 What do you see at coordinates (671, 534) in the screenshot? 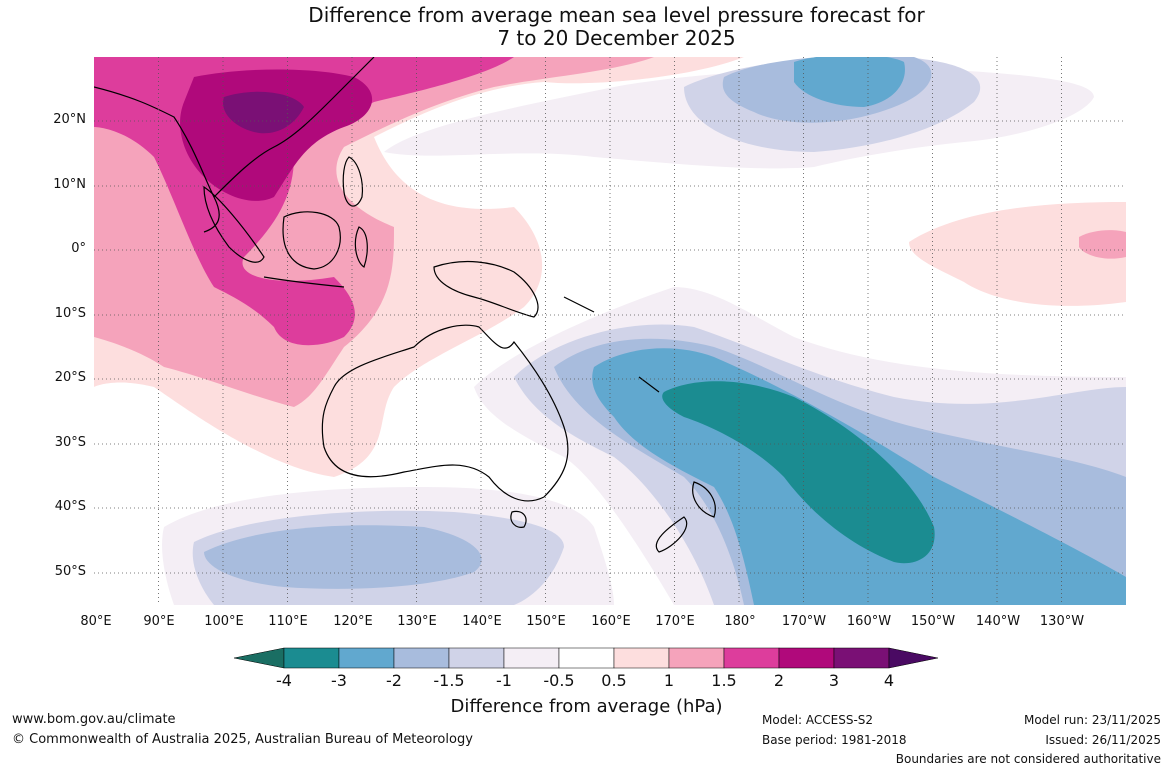
I see `new-zealand-south-coastline` at bounding box center [671, 534].